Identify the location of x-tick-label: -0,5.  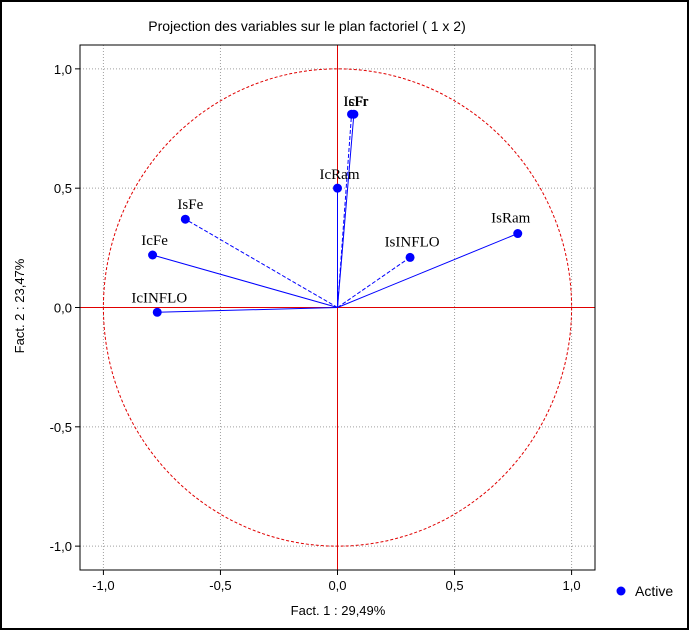
(220, 585).